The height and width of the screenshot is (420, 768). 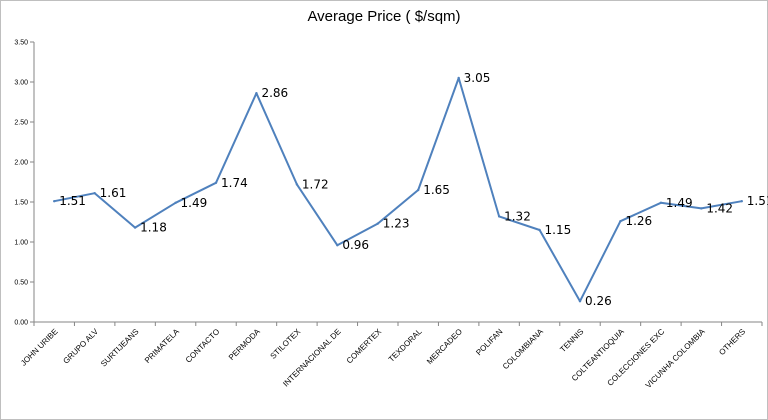 I want to click on x-tick-label: TEXDORAL, so click(x=405, y=345).